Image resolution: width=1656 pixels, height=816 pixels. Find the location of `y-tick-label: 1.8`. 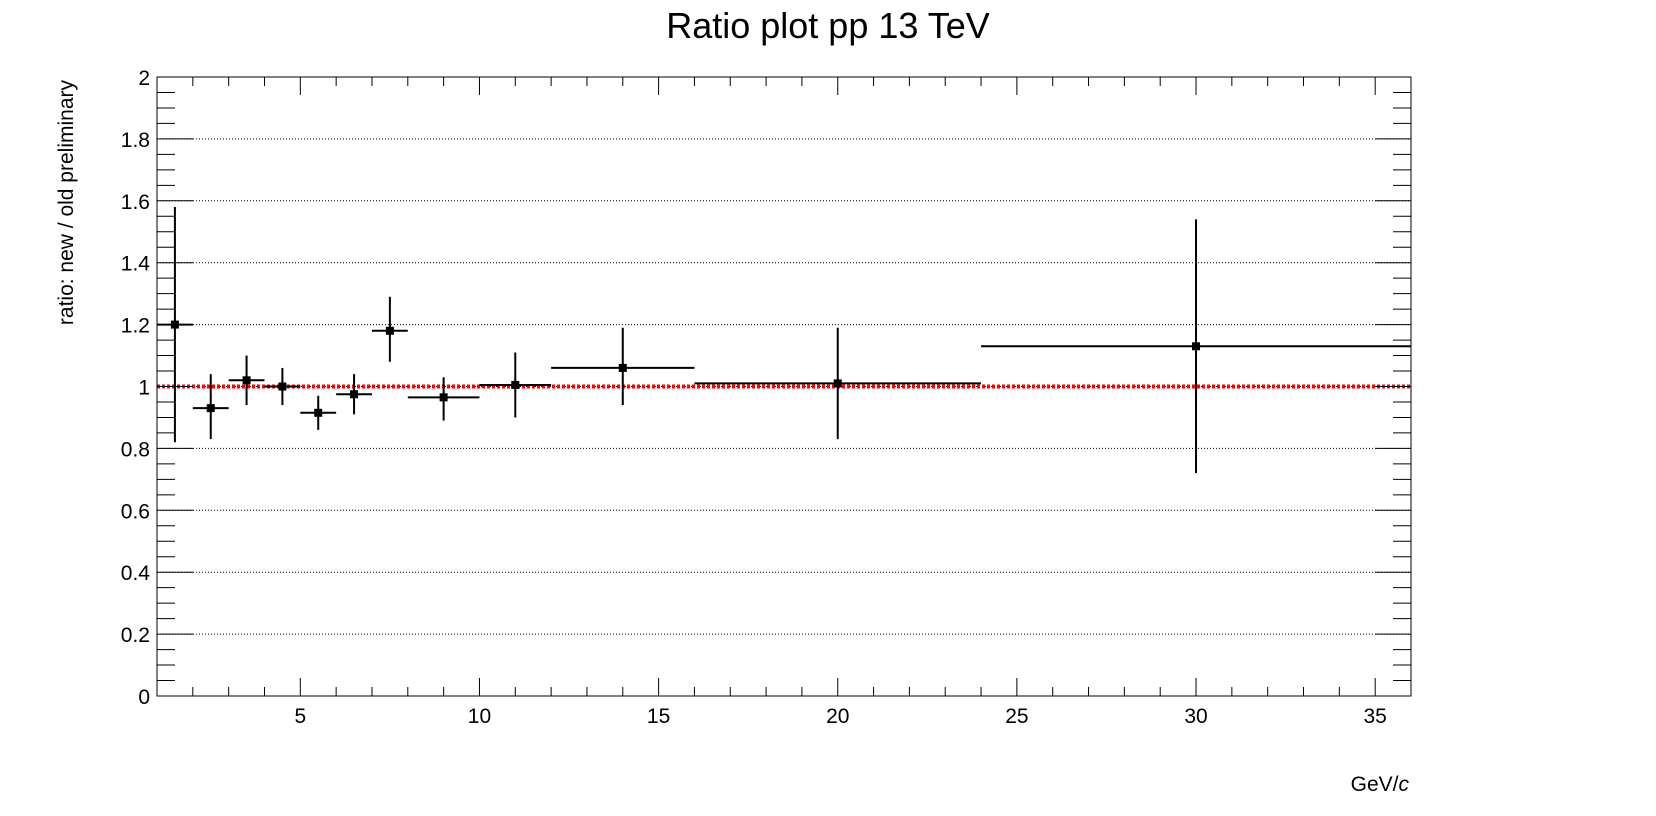

y-tick-label: 1.8 is located at coordinates (135, 140).